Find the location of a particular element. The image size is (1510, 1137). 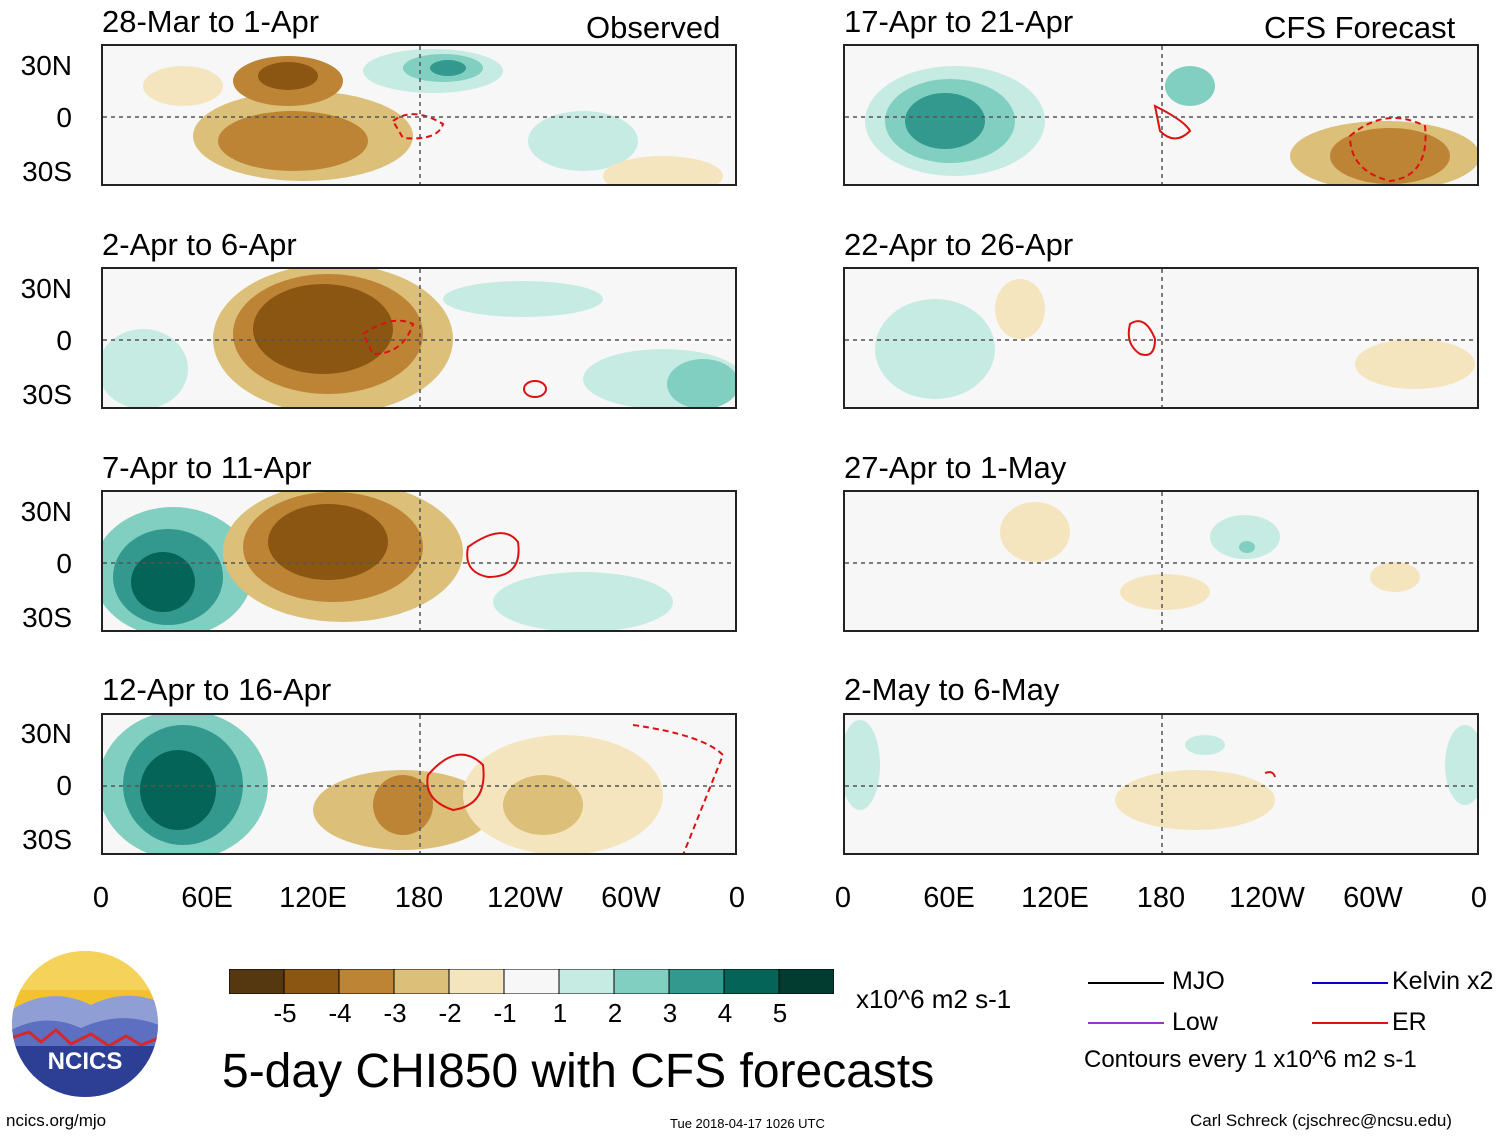

colorbar-tick: -1 is located at coordinates (505, 1013).